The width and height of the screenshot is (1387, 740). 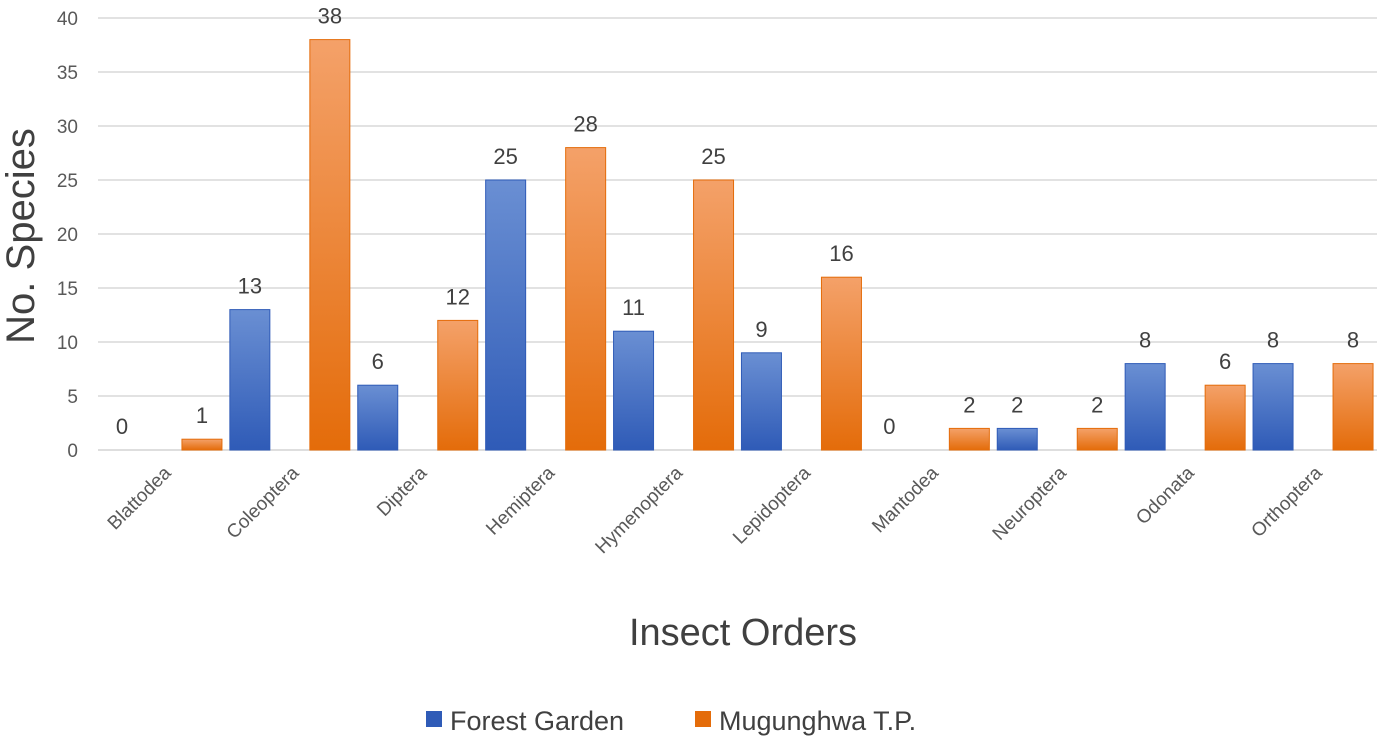 What do you see at coordinates (122, 426) in the screenshot?
I see `data-label-forest-garden-blattodea: 0` at bounding box center [122, 426].